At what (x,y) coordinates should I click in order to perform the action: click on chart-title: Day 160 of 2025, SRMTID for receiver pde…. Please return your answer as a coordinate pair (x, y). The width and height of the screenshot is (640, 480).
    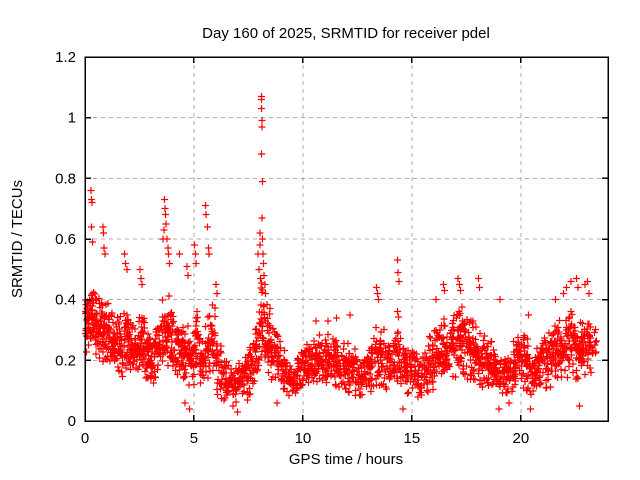
    Looking at the image, I should click on (346, 33).